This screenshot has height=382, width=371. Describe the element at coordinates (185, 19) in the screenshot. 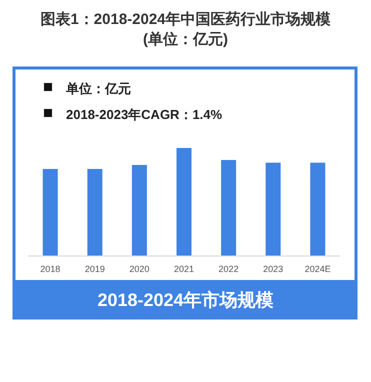

I see `title: 图表1：2018-2024年中国医药行业市场规模` at that location.